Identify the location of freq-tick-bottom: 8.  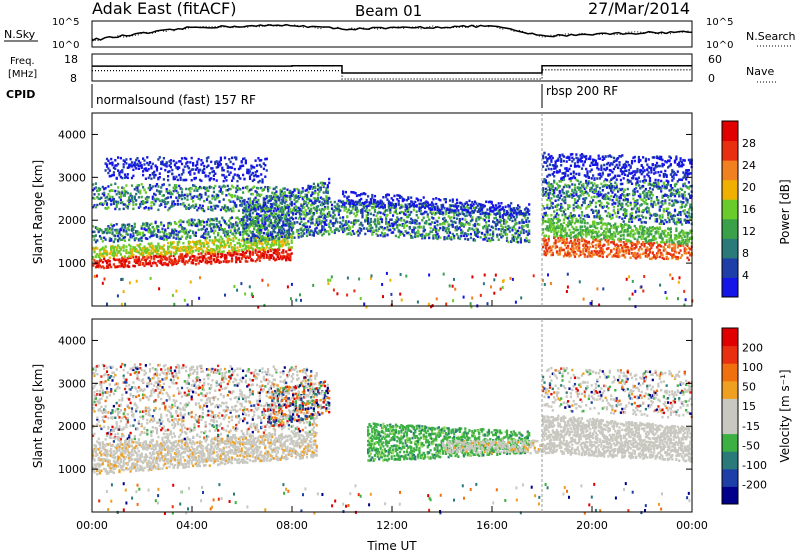
(73, 78).